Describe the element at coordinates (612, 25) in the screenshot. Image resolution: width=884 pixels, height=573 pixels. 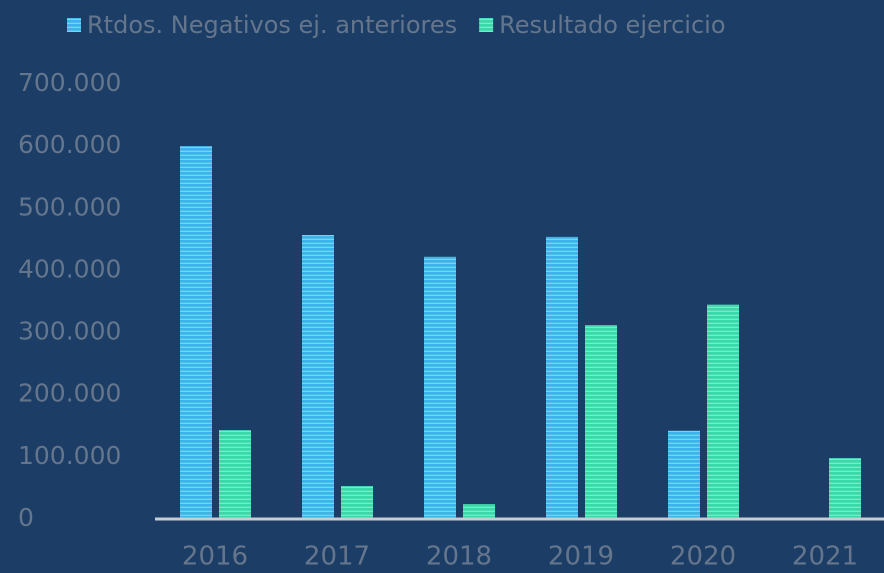
I see `legend-label: Resultado ejercicio` at that location.